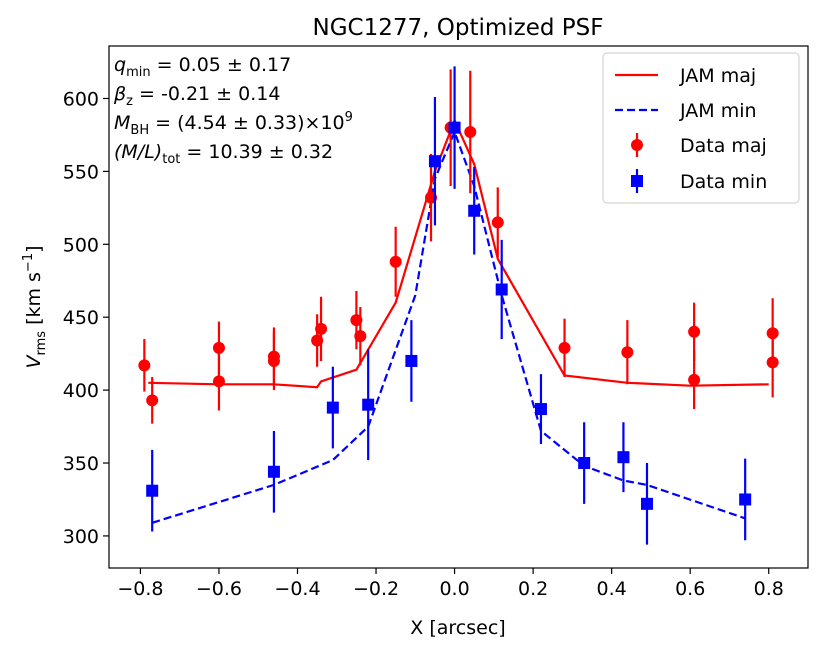  I want to click on x-tick-label: 0.2, so click(533, 589).